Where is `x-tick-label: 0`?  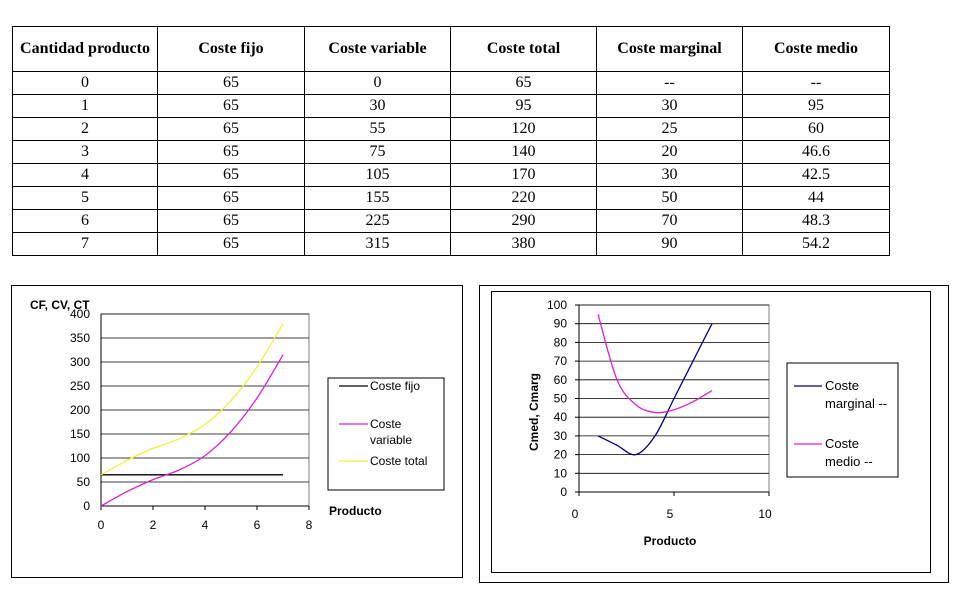
x-tick-label: 0 is located at coordinates (101, 525).